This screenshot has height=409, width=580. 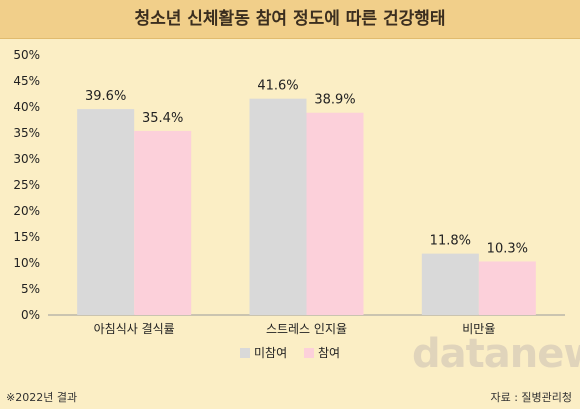 What do you see at coordinates (496, 354) in the screenshot?
I see `watermark-logo: datanews` at bounding box center [496, 354].